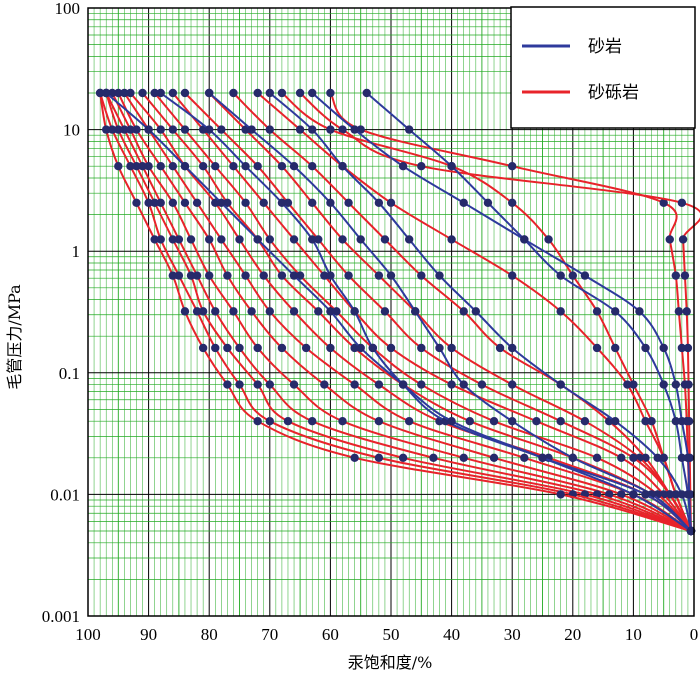 The width and height of the screenshot is (700, 676). What do you see at coordinates (269, 634) in the screenshot?
I see `x-tick-label: 70` at bounding box center [269, 634].